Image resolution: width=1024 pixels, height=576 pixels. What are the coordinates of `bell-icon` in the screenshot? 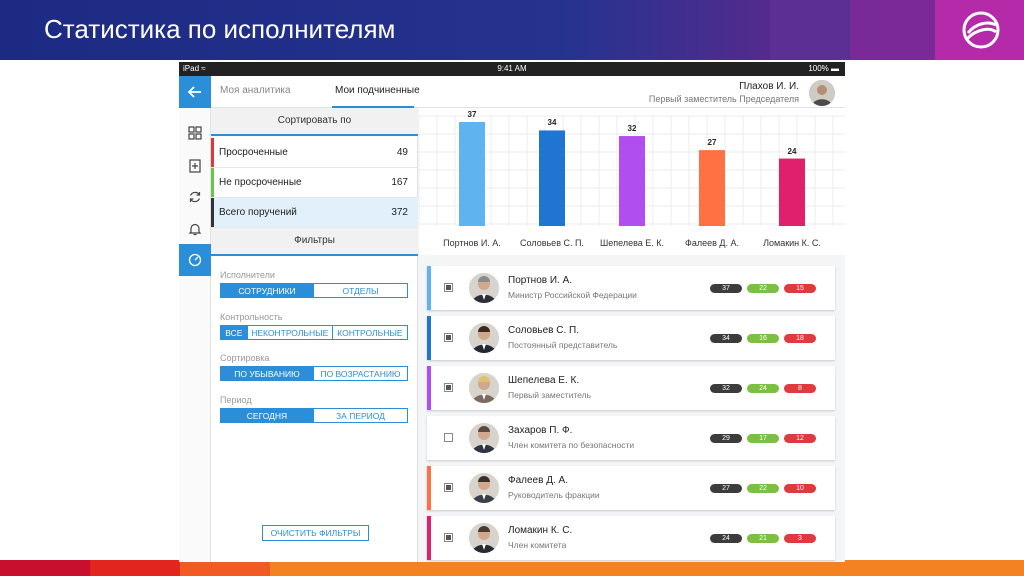 It's located at (195, 229).